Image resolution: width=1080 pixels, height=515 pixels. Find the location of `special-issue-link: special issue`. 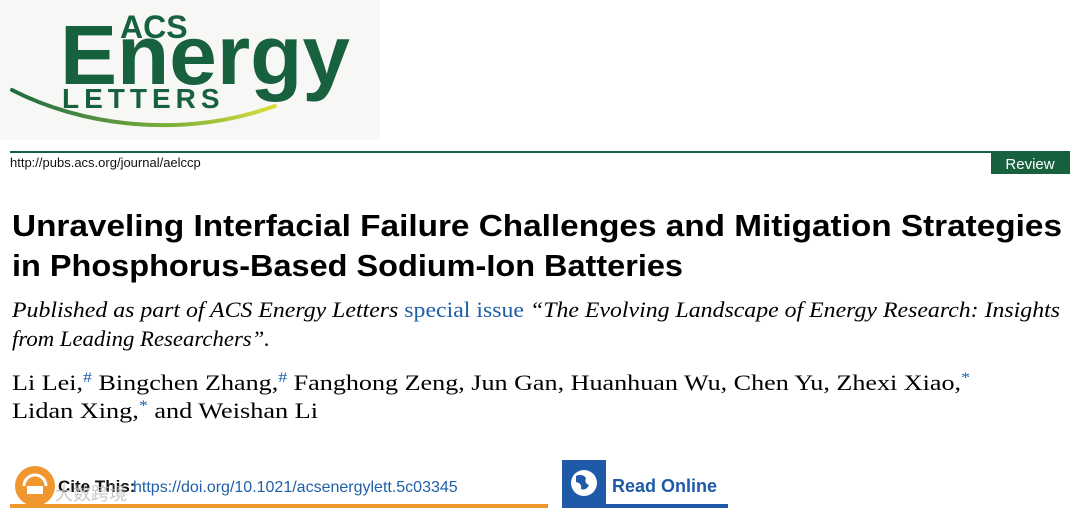

special-issue-link: special issue is located at coordinates (464, 309).